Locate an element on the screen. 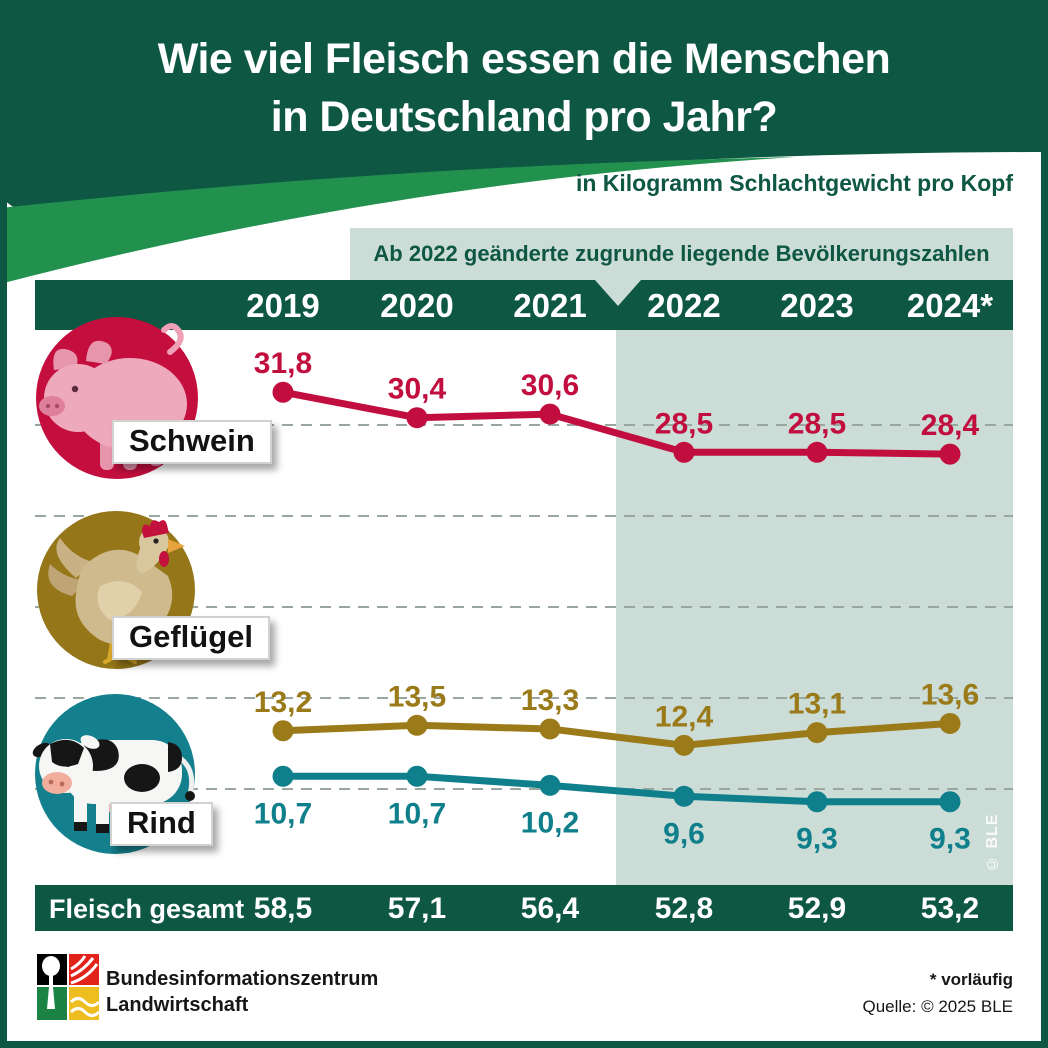 The width and height of the screenshot is (1048, 1048). year-2021: 2021 is located at coordinates (550, 305).